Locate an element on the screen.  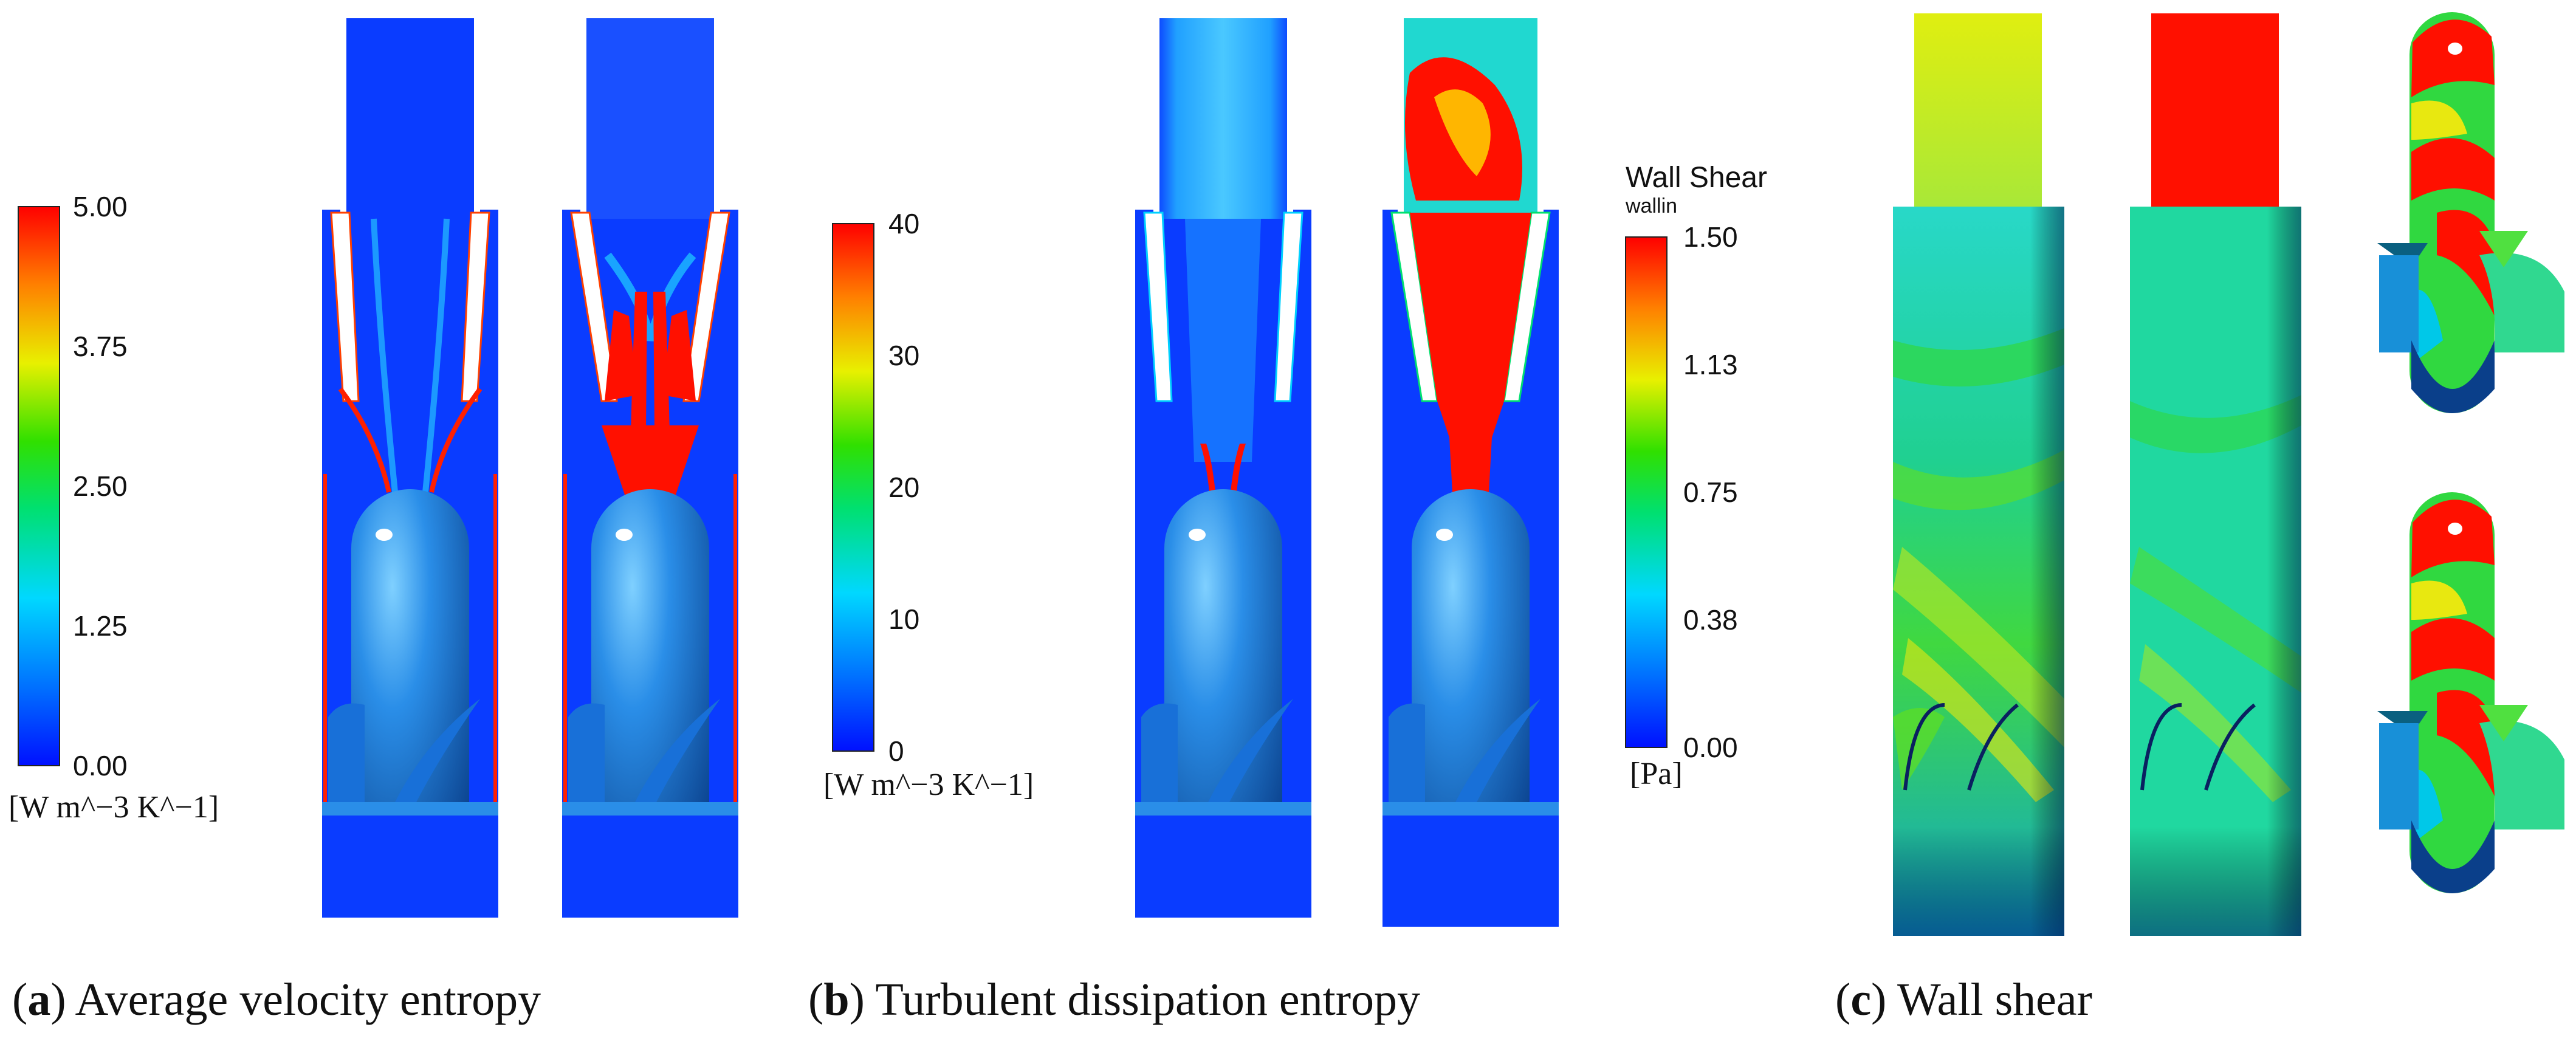
colorbar-b-unit: [W m^−3 K^−1] is located at coordinates (928, 785).